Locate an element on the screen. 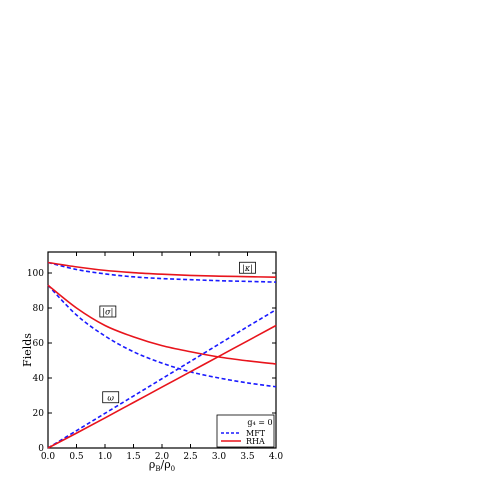 This screenshot has width=501, height=491. annotation-label: |σ| is located at coordinates (107, 312).